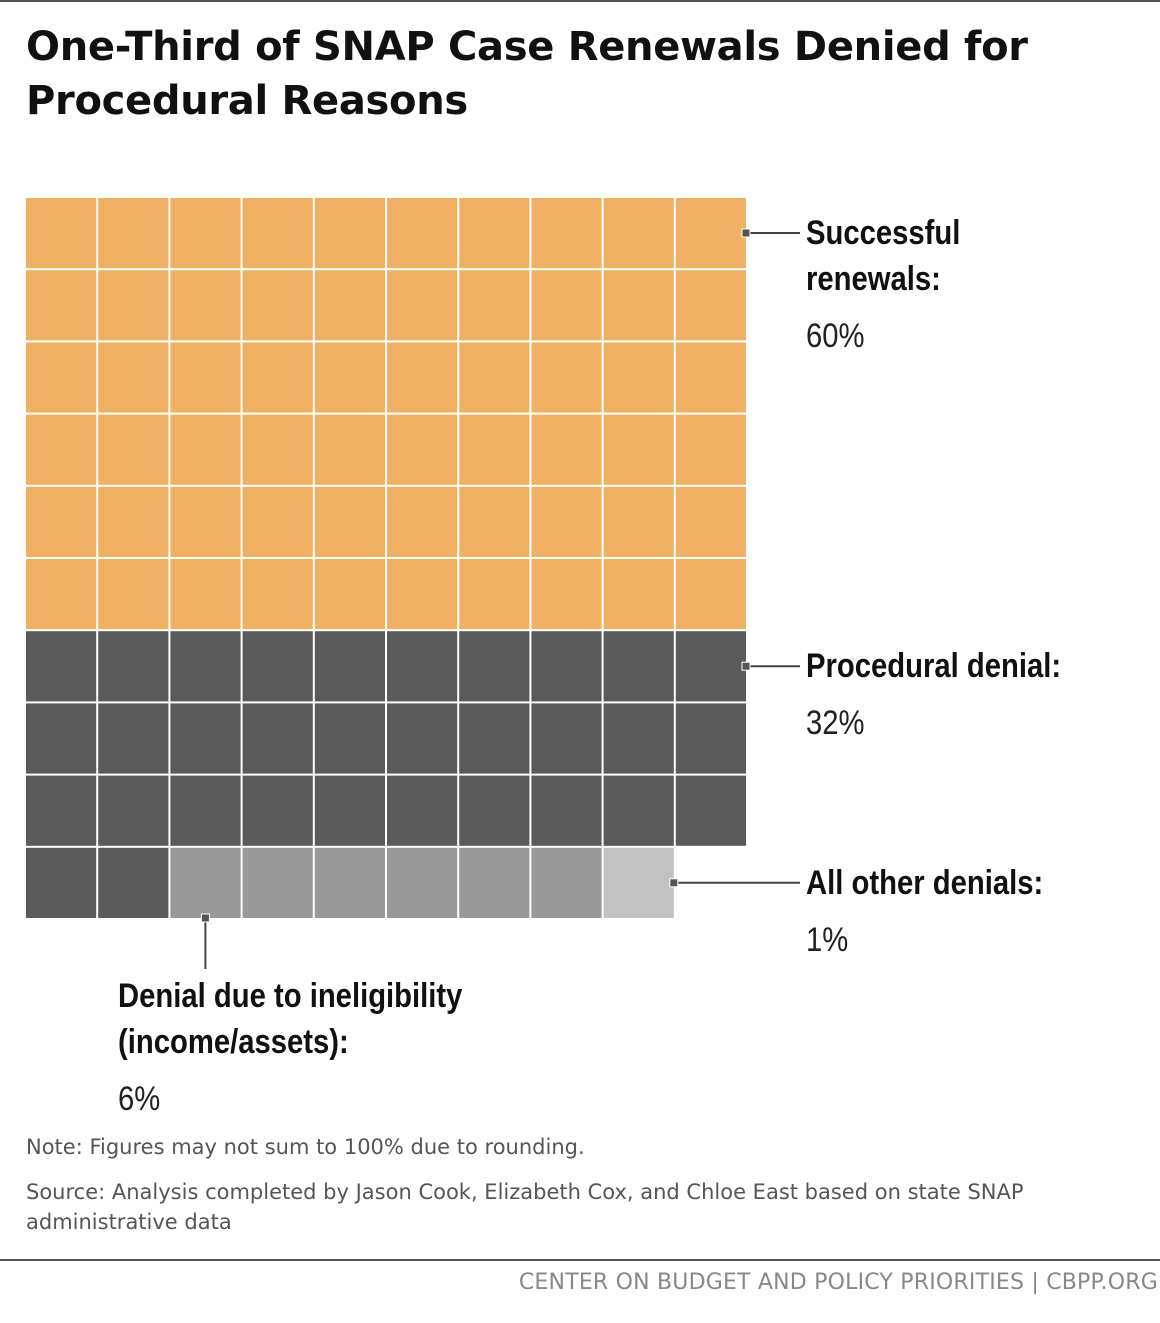  What do you see at coordinates (944, 911) in the screenshot?
I see `legend-label-other: All other denials: 1%` at bounding box center [944, 911].